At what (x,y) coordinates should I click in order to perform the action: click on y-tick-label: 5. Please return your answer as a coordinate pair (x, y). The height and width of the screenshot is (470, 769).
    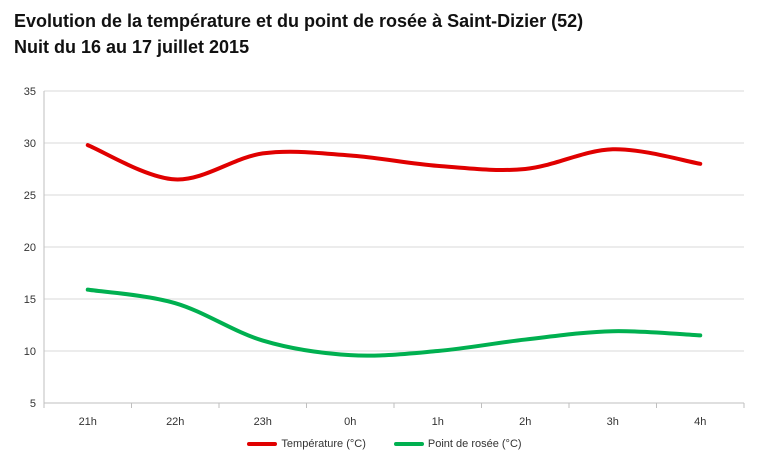
    Looking at the image, I should click on (33, 404).